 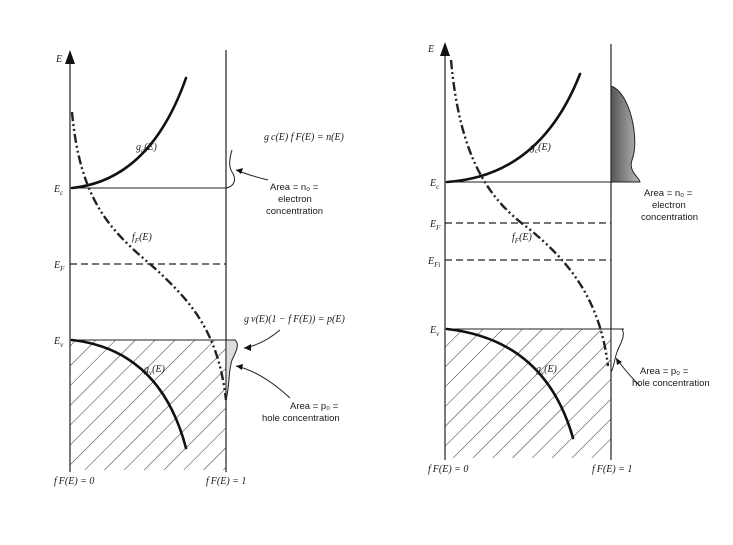 I want to click on left-n-area-line3: concentration, so click(x=294, y=211).